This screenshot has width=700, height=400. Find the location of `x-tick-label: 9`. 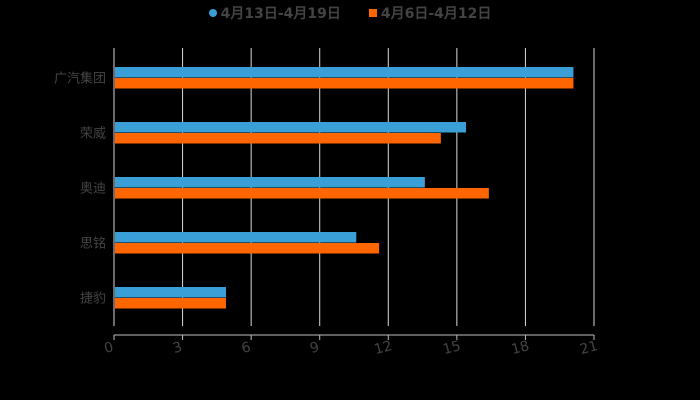

x-tick-label: 9 is located at coordinates (314, 348).